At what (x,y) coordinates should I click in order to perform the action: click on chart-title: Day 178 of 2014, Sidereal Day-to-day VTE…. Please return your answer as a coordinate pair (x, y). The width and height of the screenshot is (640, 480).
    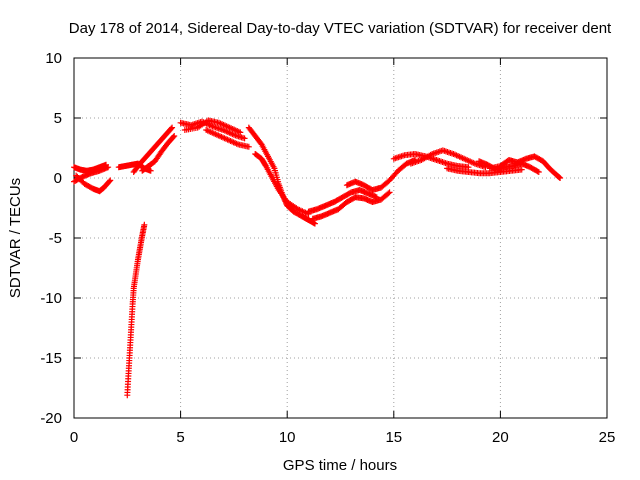
    Looking at the image, I should click on (340, 28).